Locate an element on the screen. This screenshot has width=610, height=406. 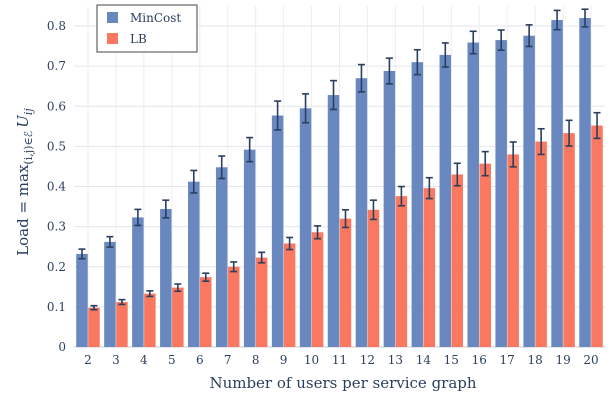
x-axis-title: Number of users per service graph is located at coordinates (342, 383).